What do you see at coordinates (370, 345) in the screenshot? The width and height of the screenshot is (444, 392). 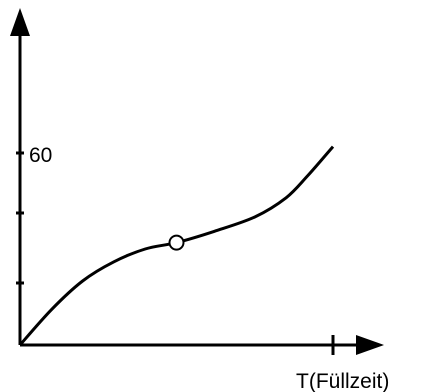 I see `x-axis-arrow-icon` at bounding box center [370, 345].